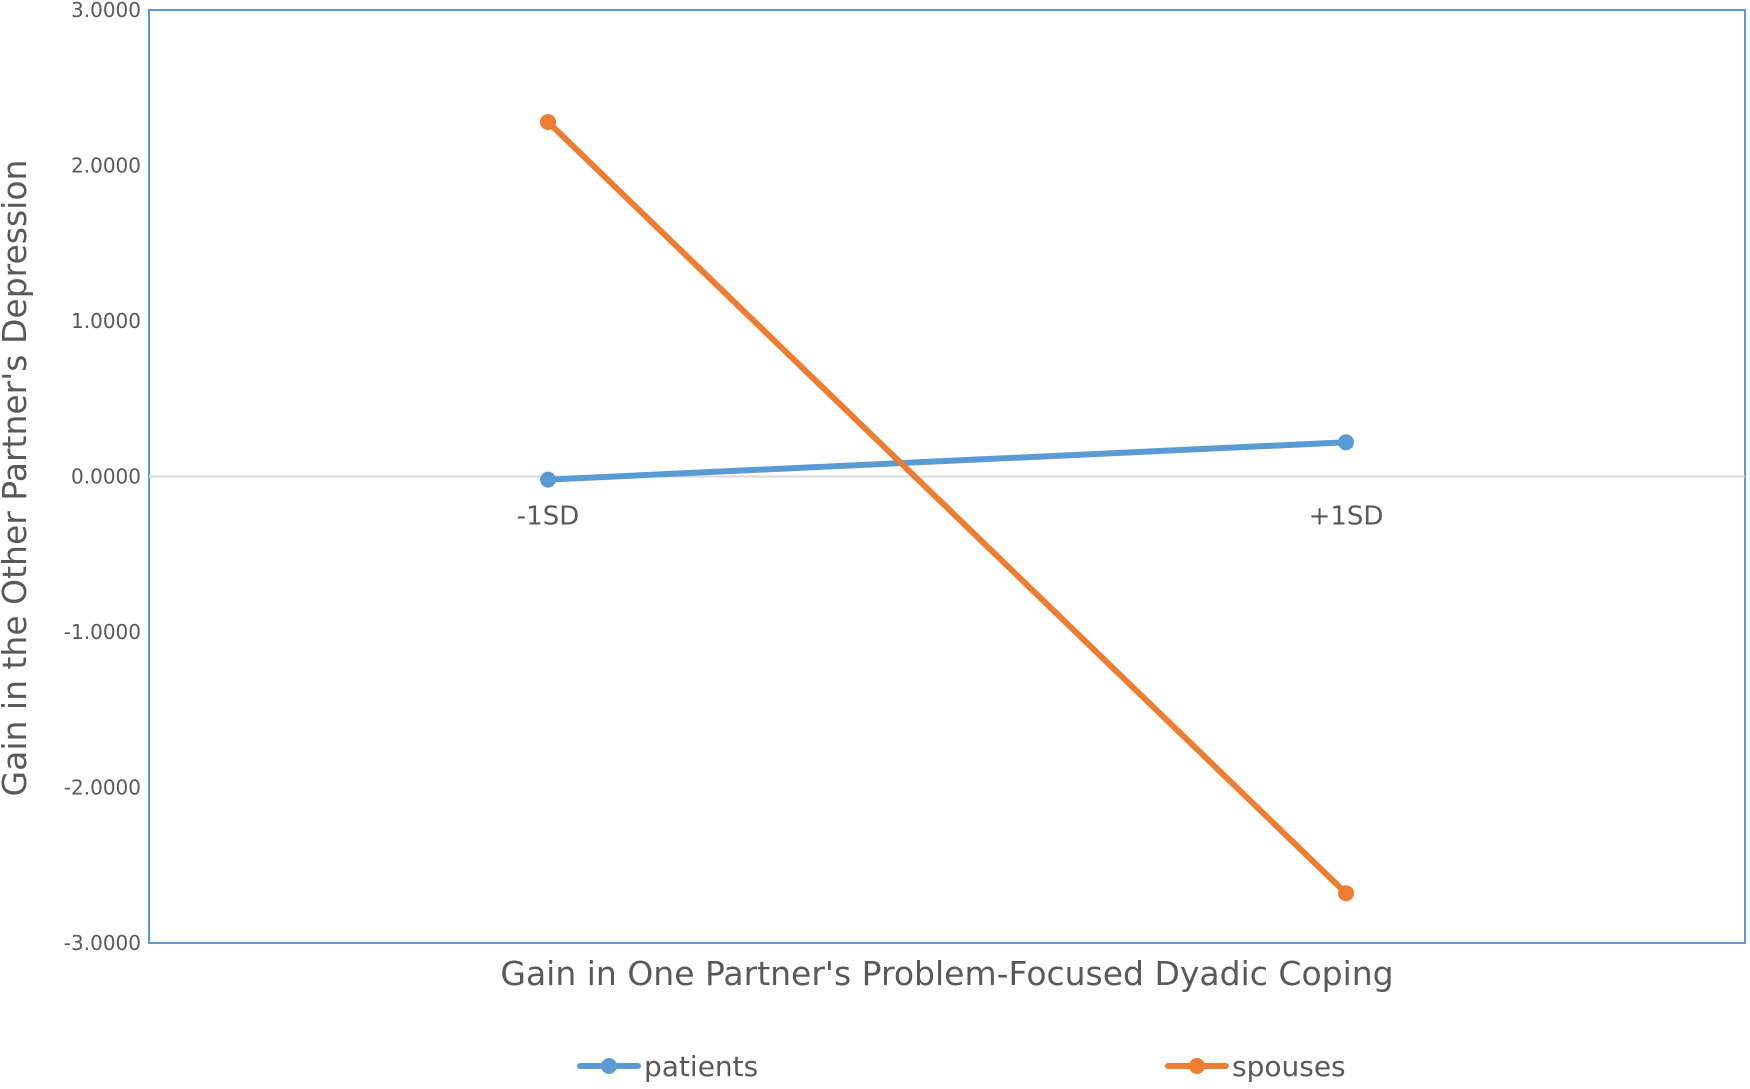 The height and width of the screenshot is (1089, 1750). What do you see at coordinates (106, 11) in the screenshot?
I see `y-tick-label: 3.0000` at bounding box center [106, 11].